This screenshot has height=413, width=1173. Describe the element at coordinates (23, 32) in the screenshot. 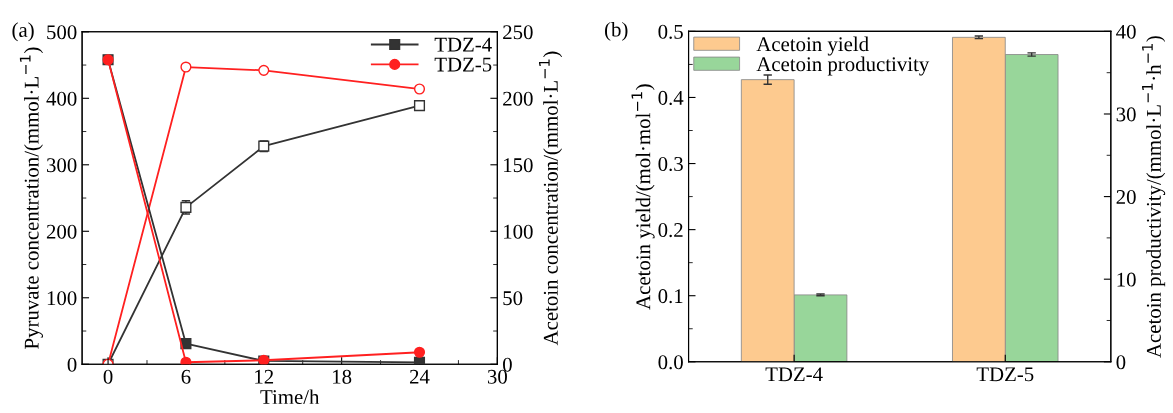

I see `text: (a)` at that location.